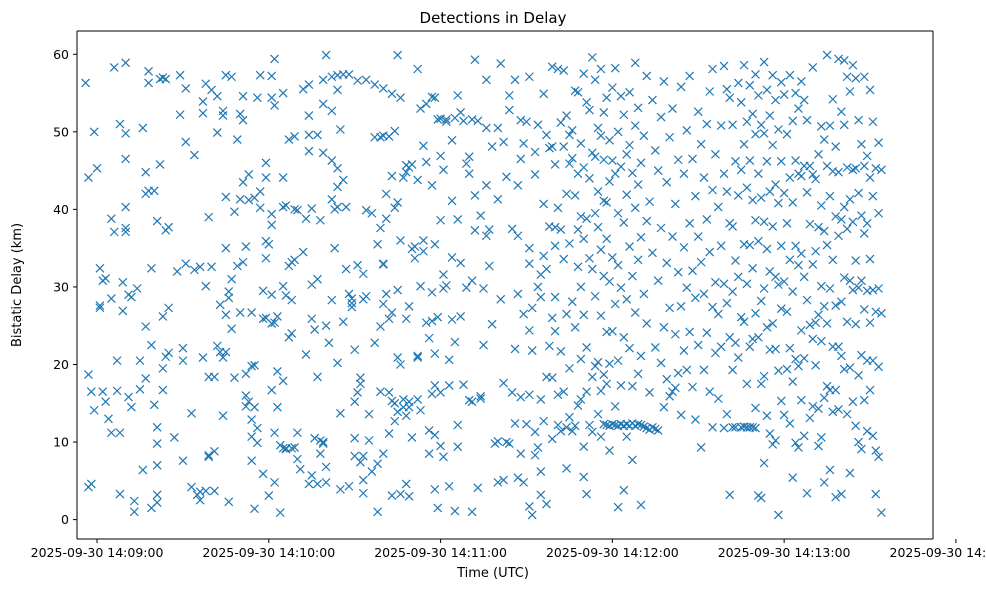  I want to click on y-tick-label: 50, so click(61, 131).